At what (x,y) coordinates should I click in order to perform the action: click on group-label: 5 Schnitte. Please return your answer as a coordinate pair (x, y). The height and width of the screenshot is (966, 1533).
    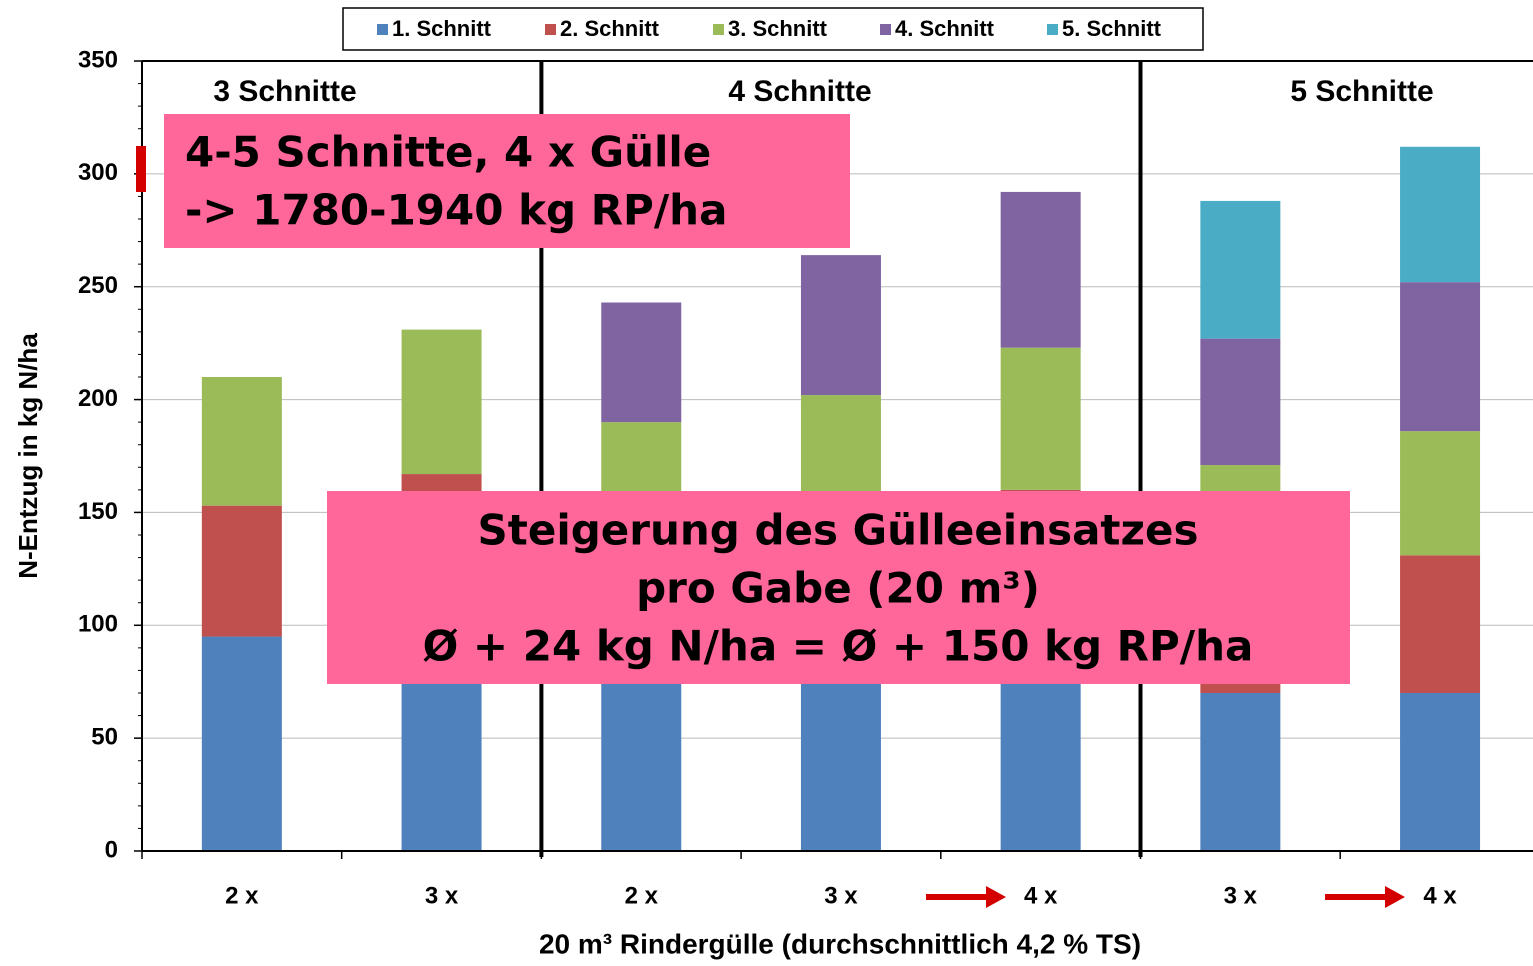
    Looking at the image, I should click on (1361, 91).